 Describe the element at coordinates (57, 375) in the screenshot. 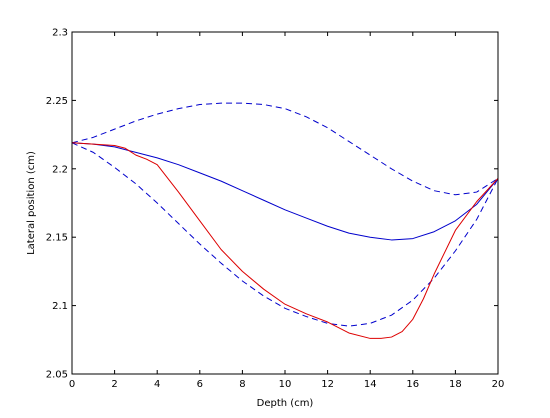

I see `y-tick-label: 2.05` at that location.